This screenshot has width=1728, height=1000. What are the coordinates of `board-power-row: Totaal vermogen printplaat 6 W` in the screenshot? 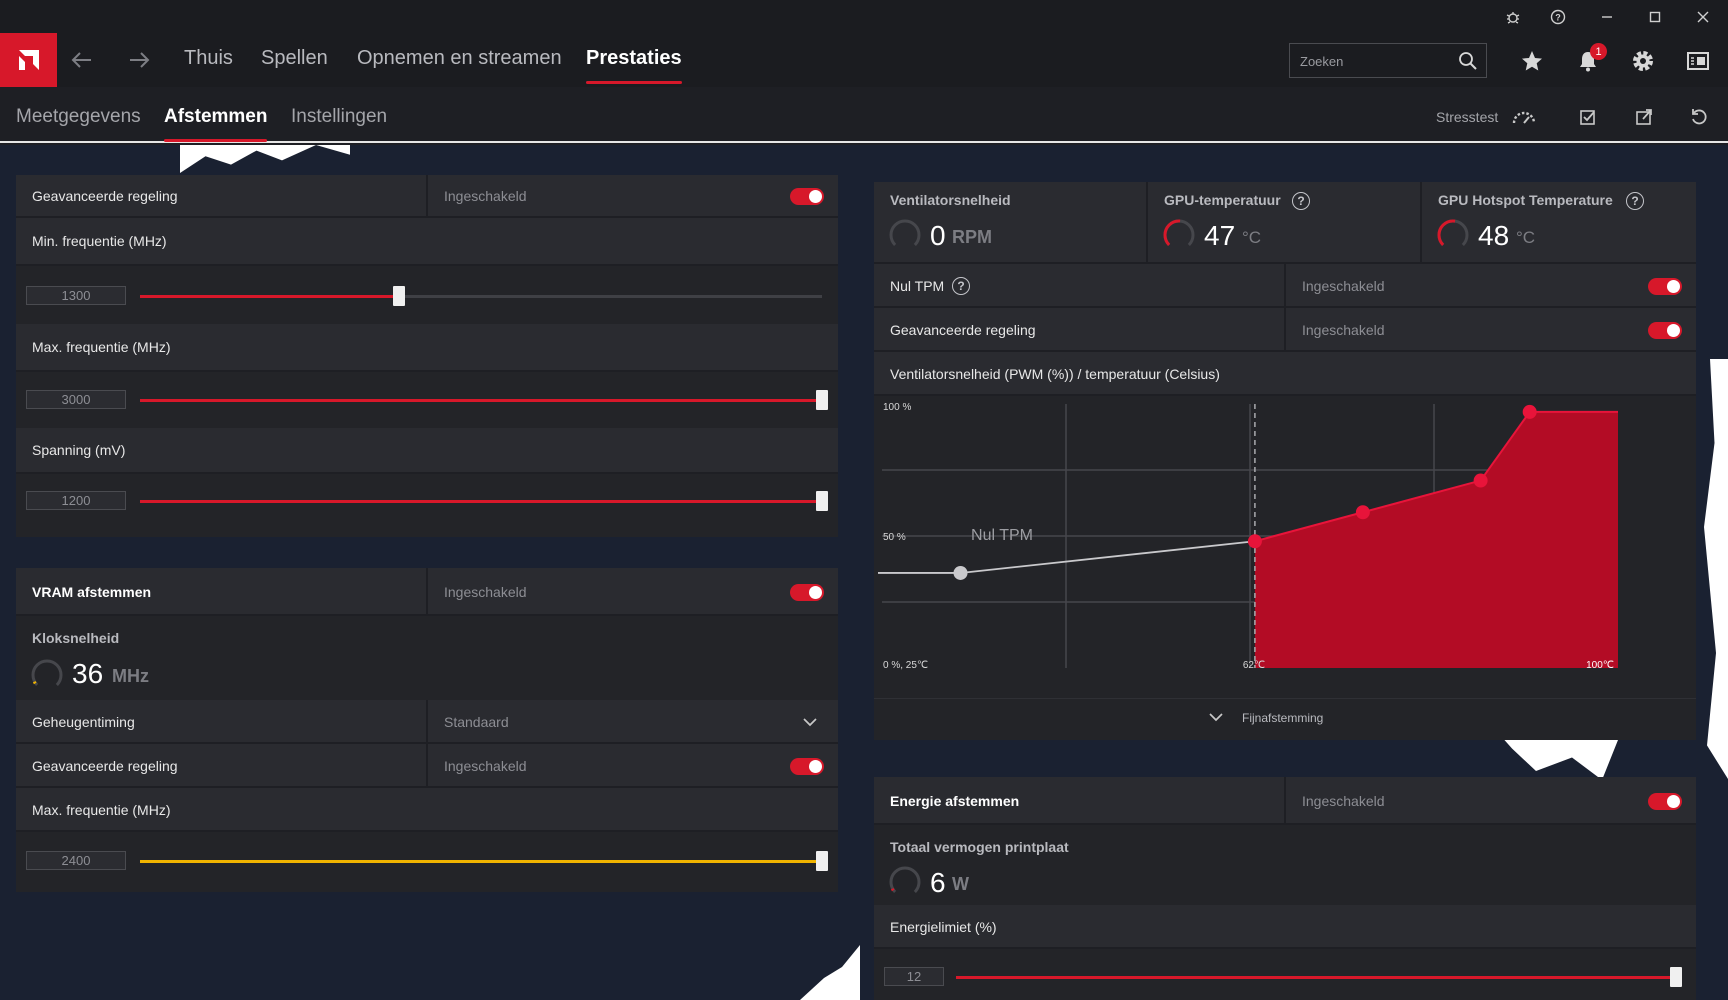 It's located at (1285, 865).